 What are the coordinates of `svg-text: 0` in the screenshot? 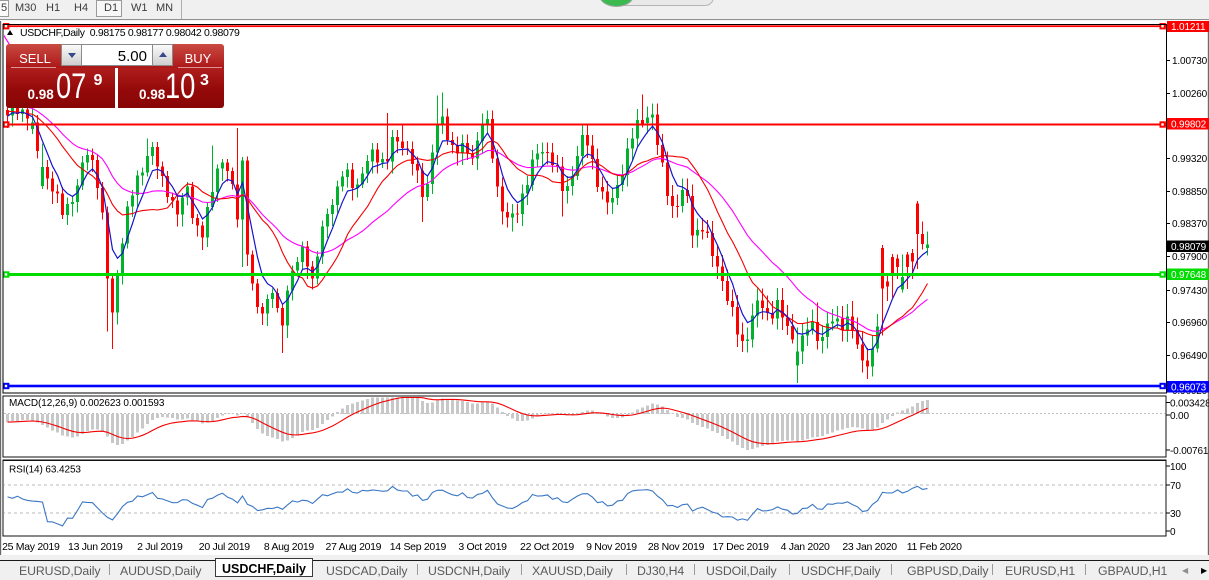 It's located at (1173, 532).